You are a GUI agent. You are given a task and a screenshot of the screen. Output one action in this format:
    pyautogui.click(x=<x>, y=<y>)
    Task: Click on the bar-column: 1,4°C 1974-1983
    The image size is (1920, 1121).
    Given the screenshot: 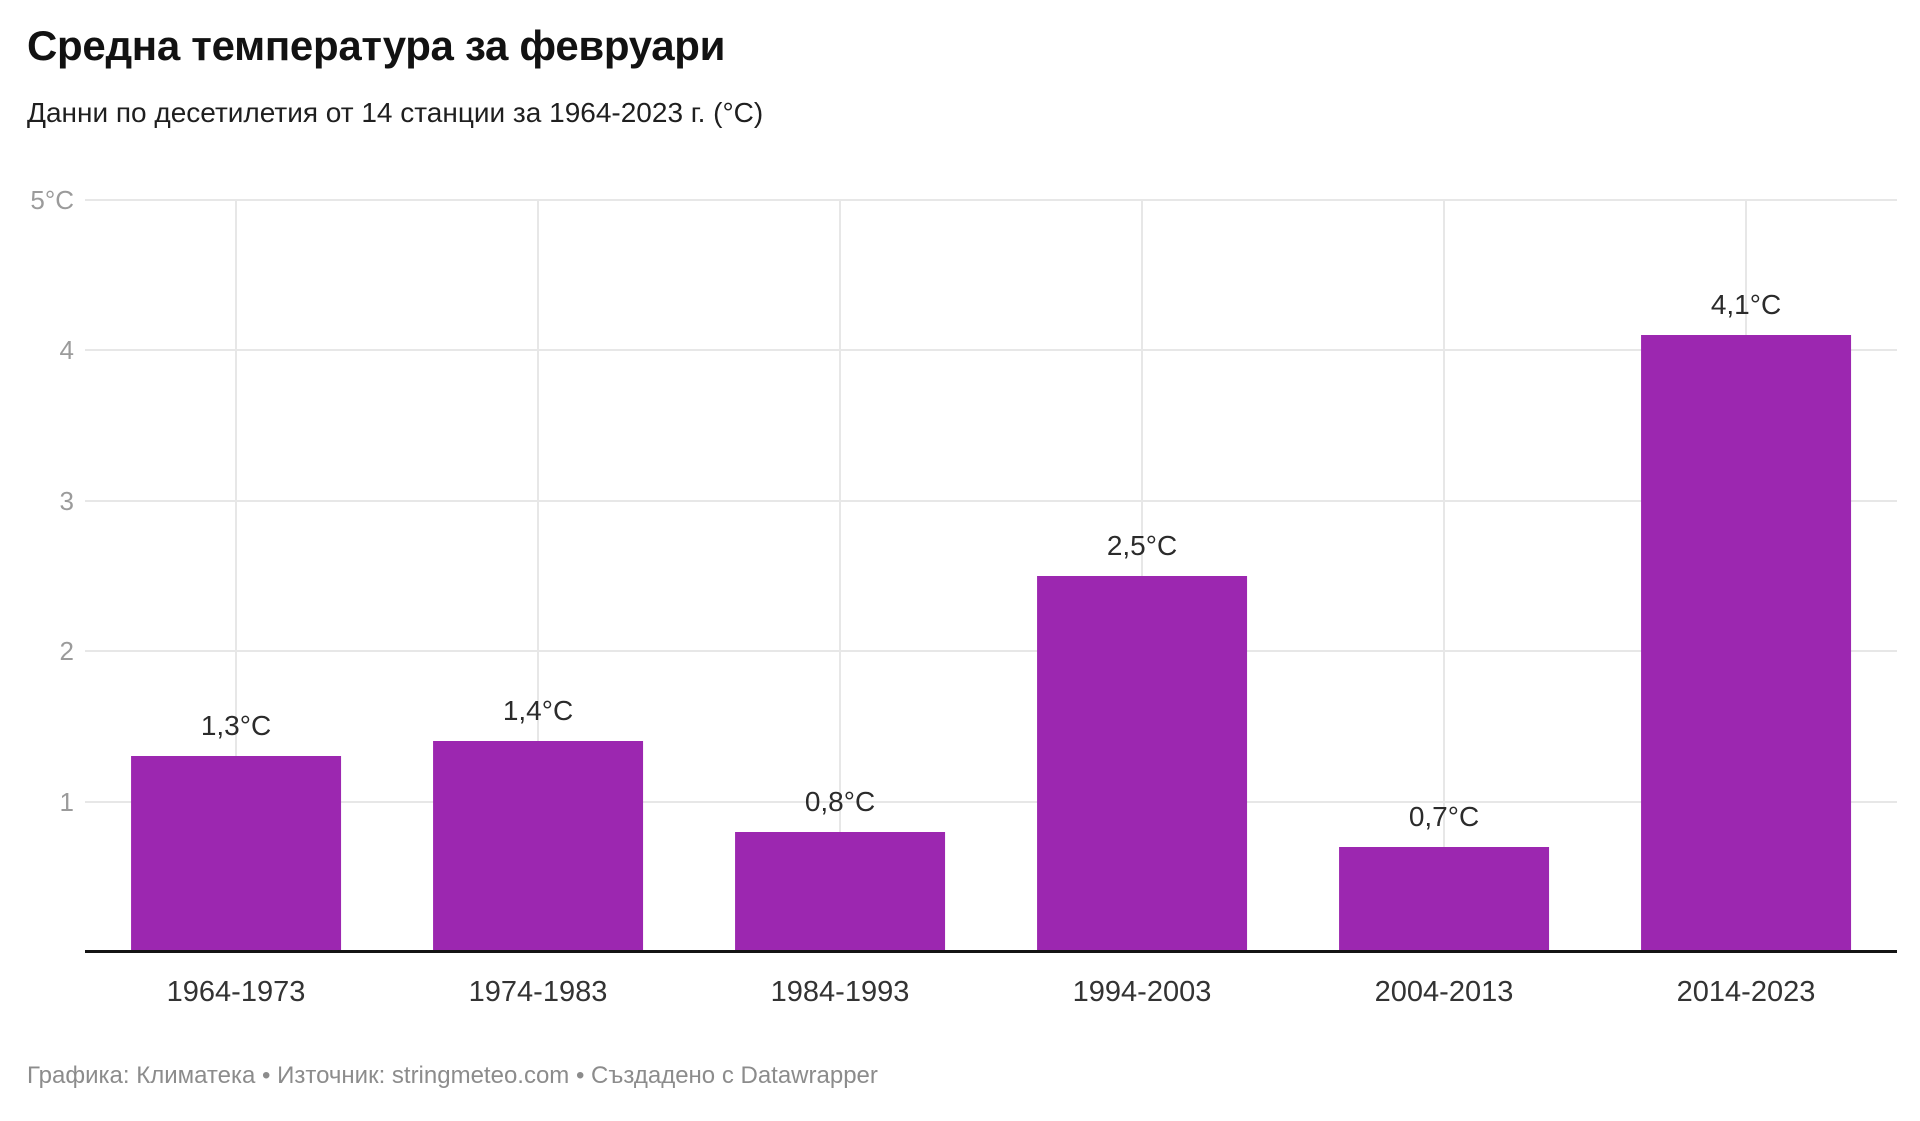 What is the action you would take?
    pyautogui.click(x=538, y=604)
    